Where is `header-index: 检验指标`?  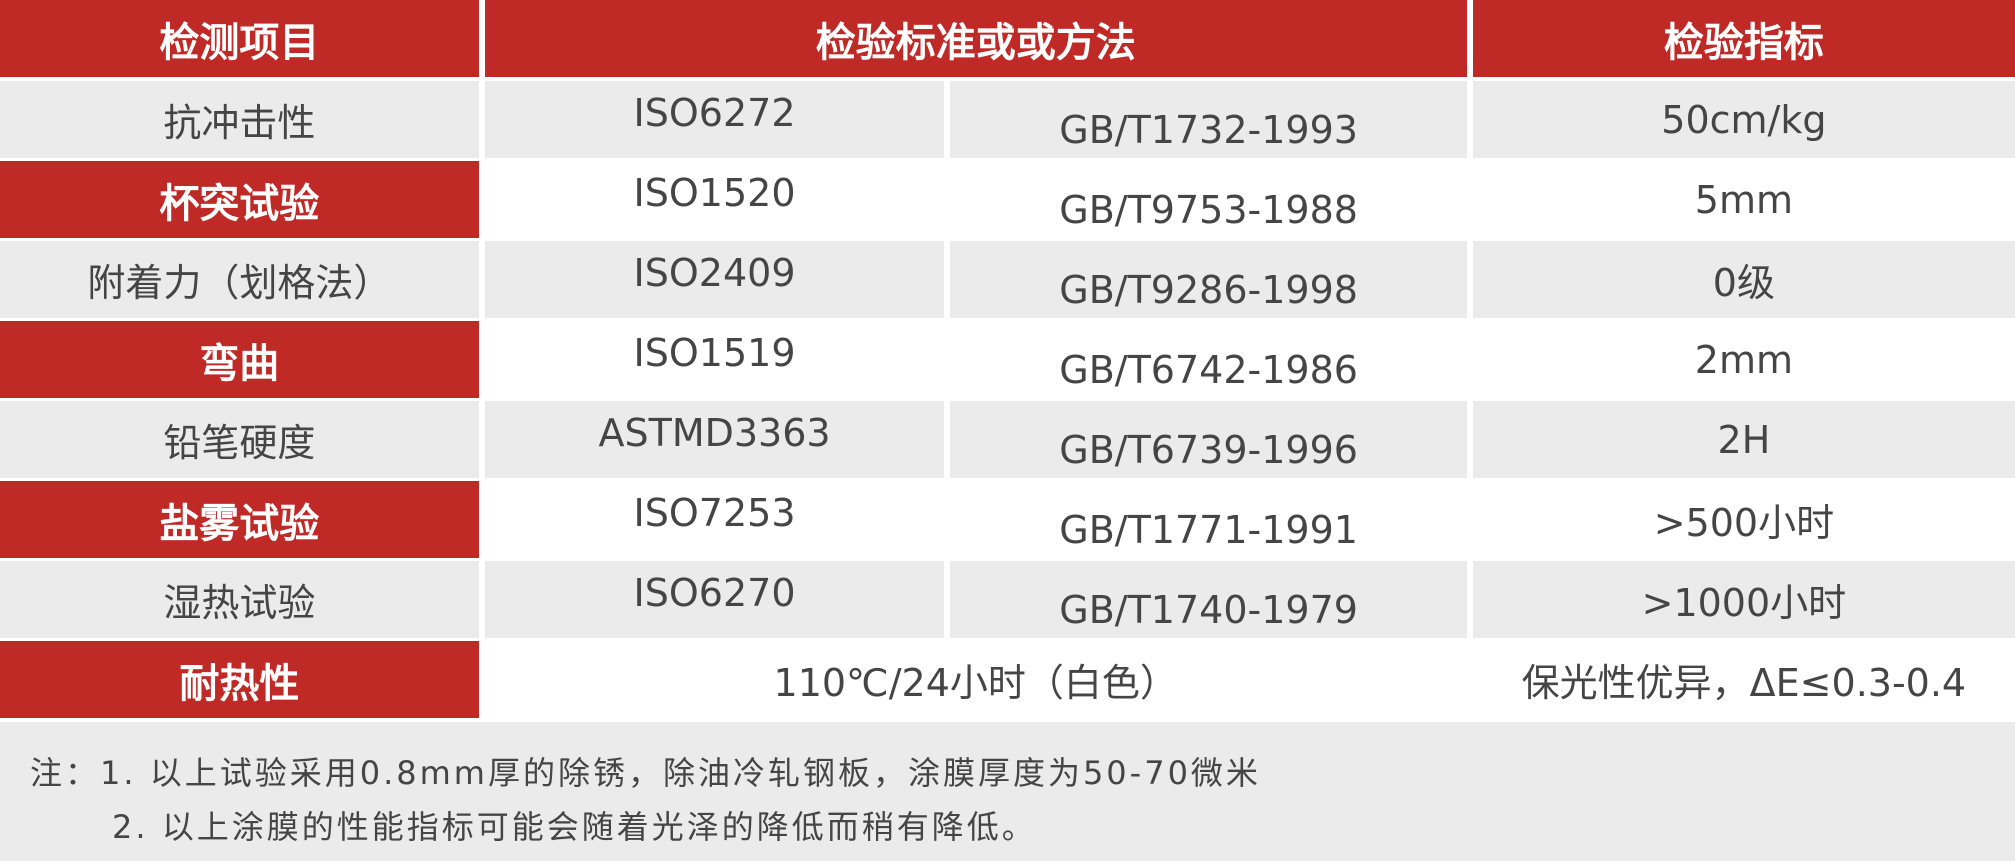
header-index: 检验指标 is located at coordinates (1743, 38).